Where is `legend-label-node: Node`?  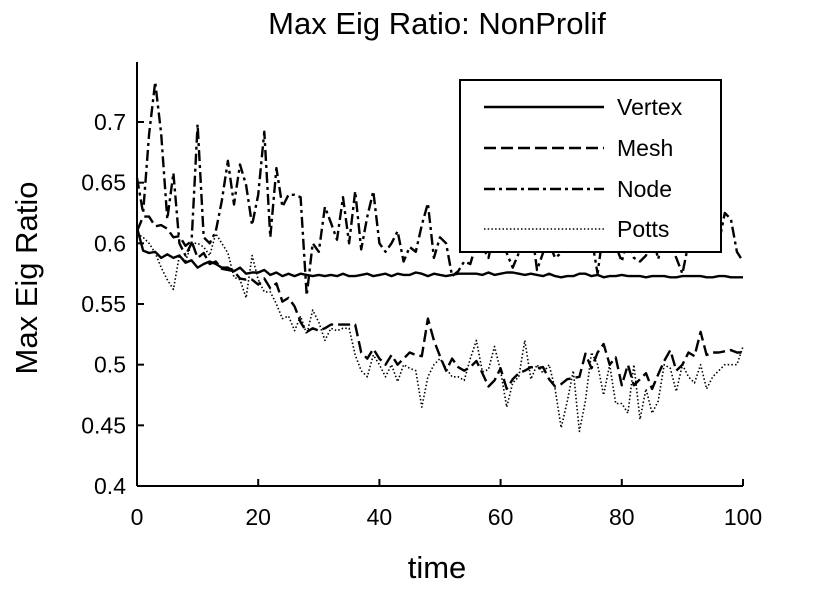
legend-label-node: Node is located at coordinates (644, 189).